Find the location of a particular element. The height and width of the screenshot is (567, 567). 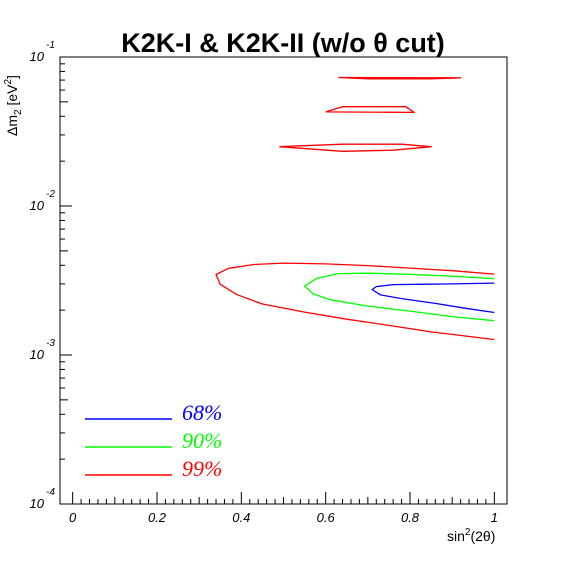

legend: 68% 90% 99% is located at coordinates (153, 440).